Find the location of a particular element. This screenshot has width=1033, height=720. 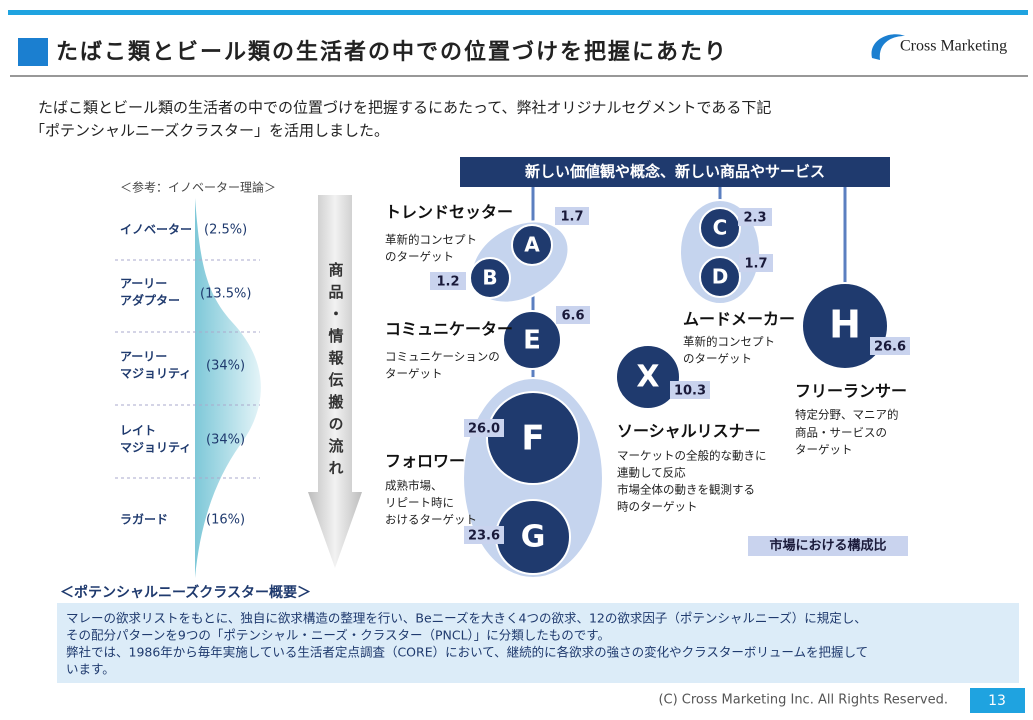

banner-text: 新しい価値観や概念、新しい商品やサービス is located at coordinates (675, 172).